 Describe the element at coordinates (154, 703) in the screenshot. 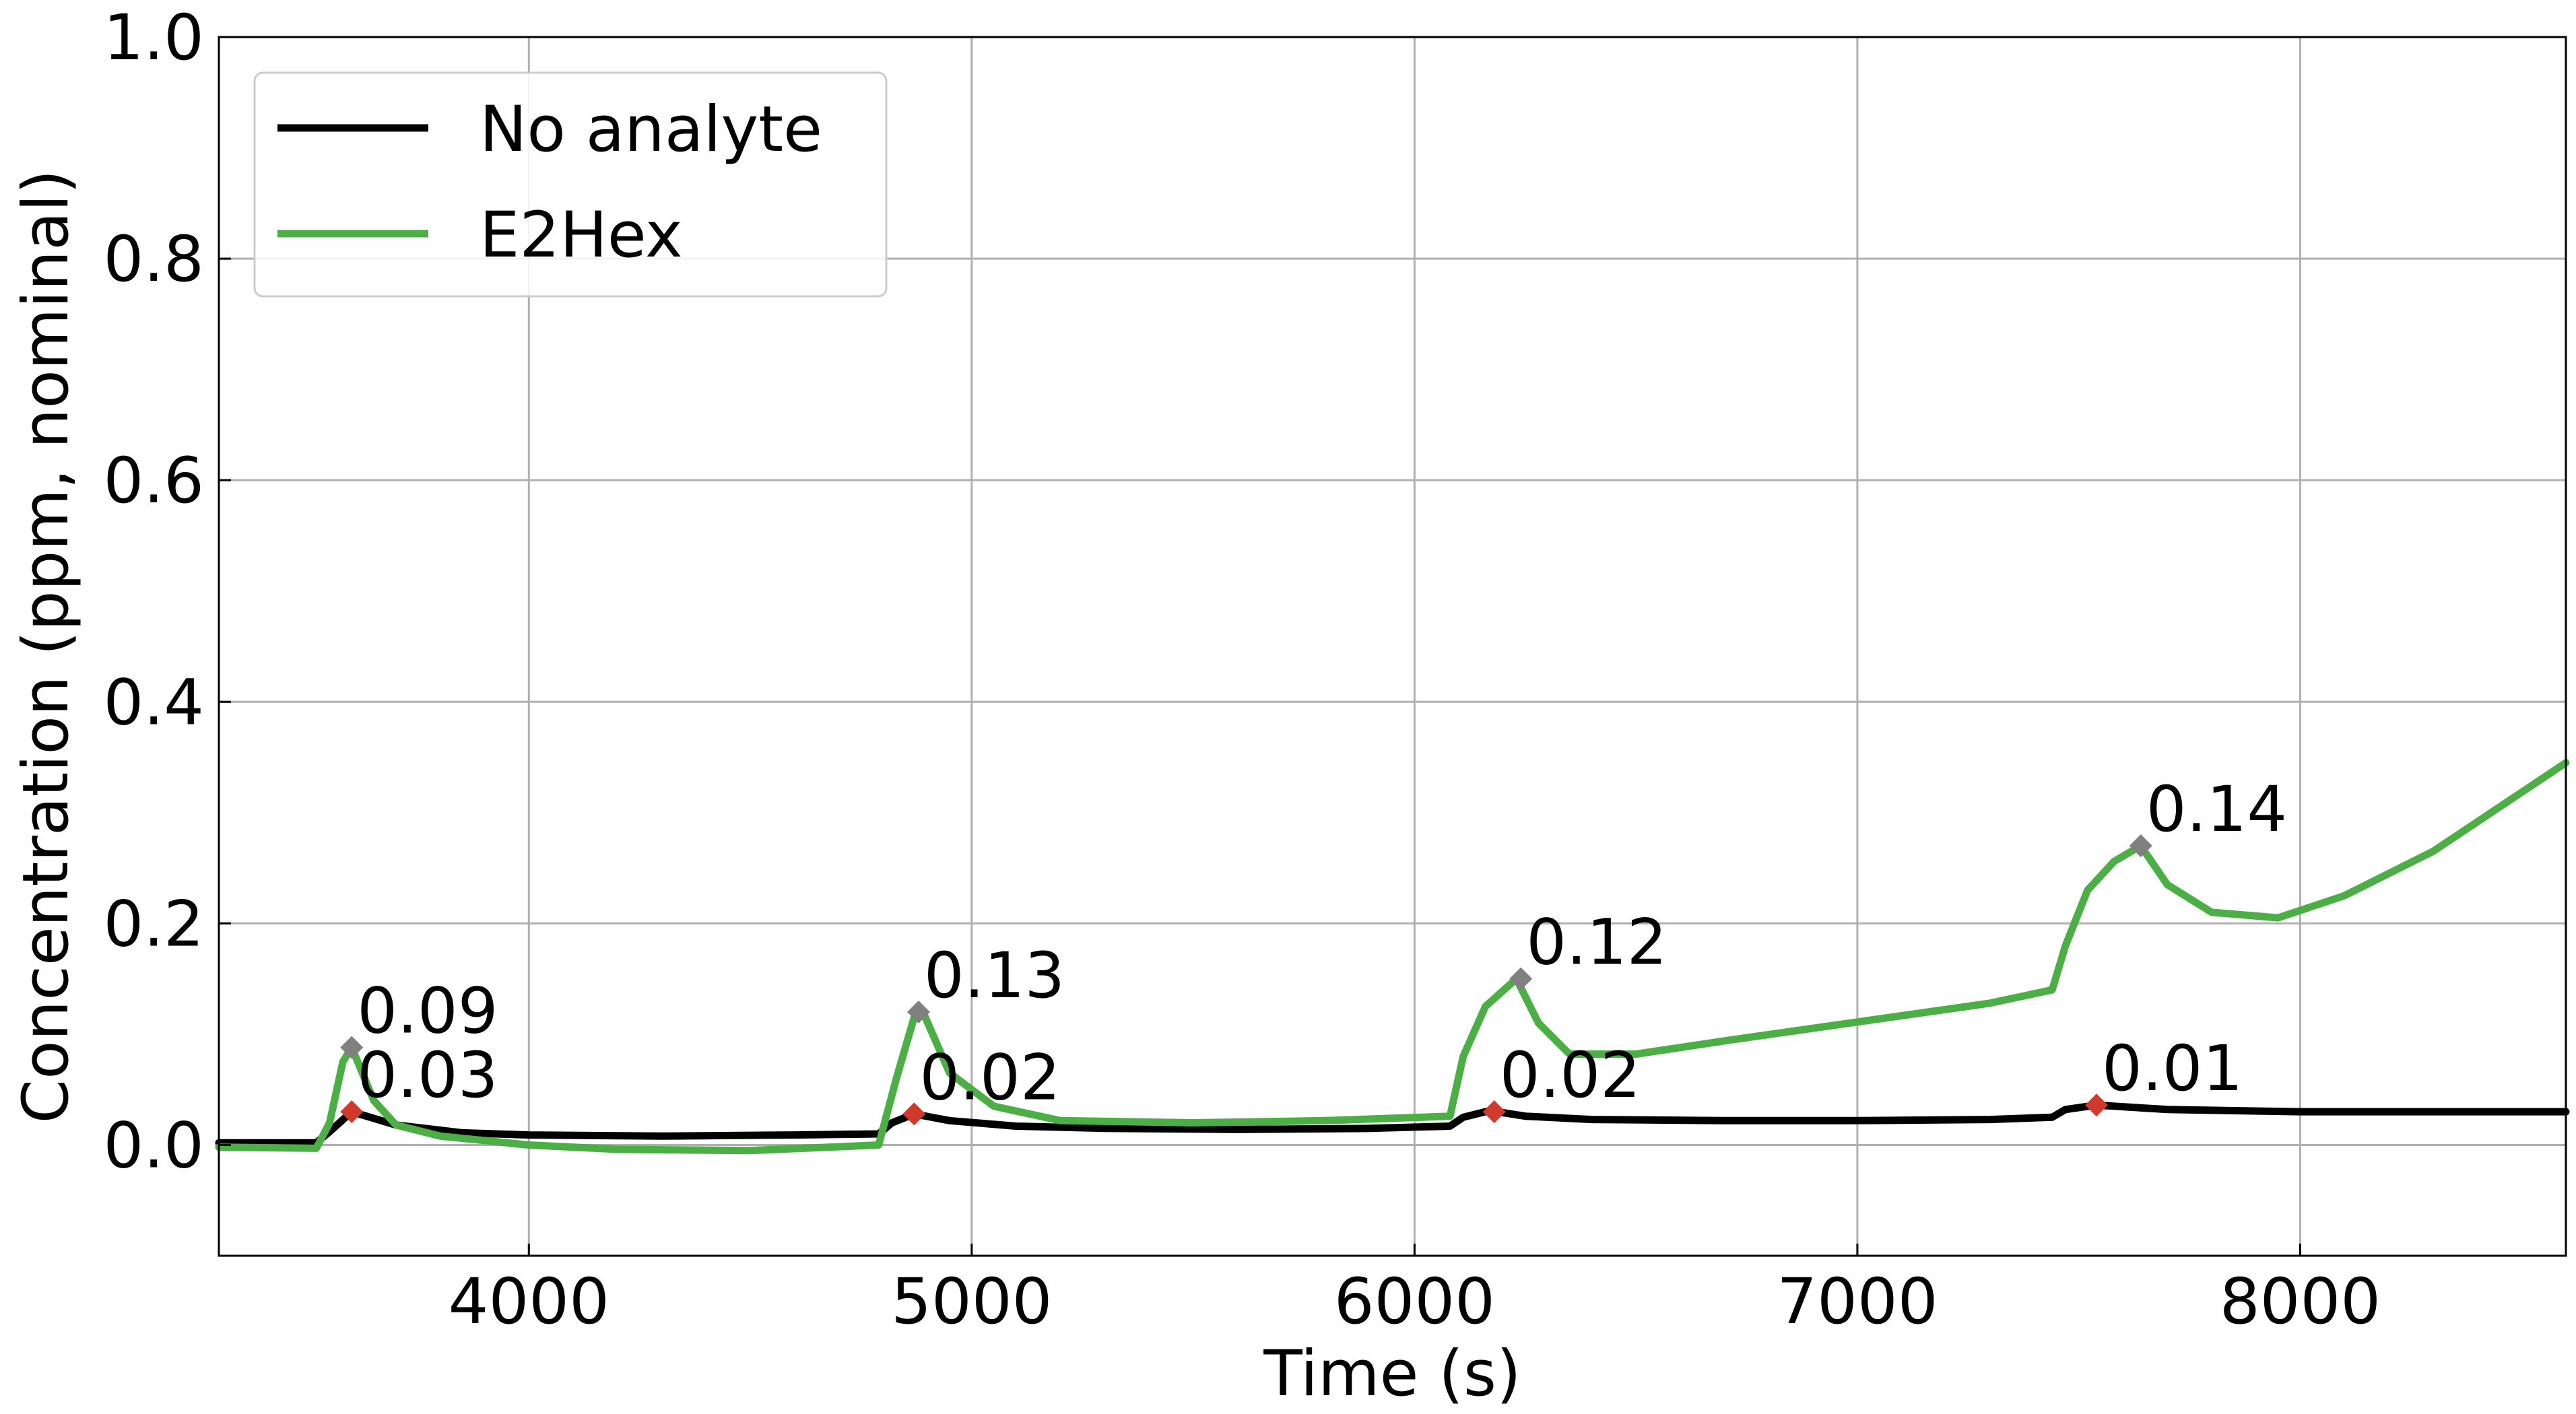

I see `y-tick-label: 0.4` at that location.